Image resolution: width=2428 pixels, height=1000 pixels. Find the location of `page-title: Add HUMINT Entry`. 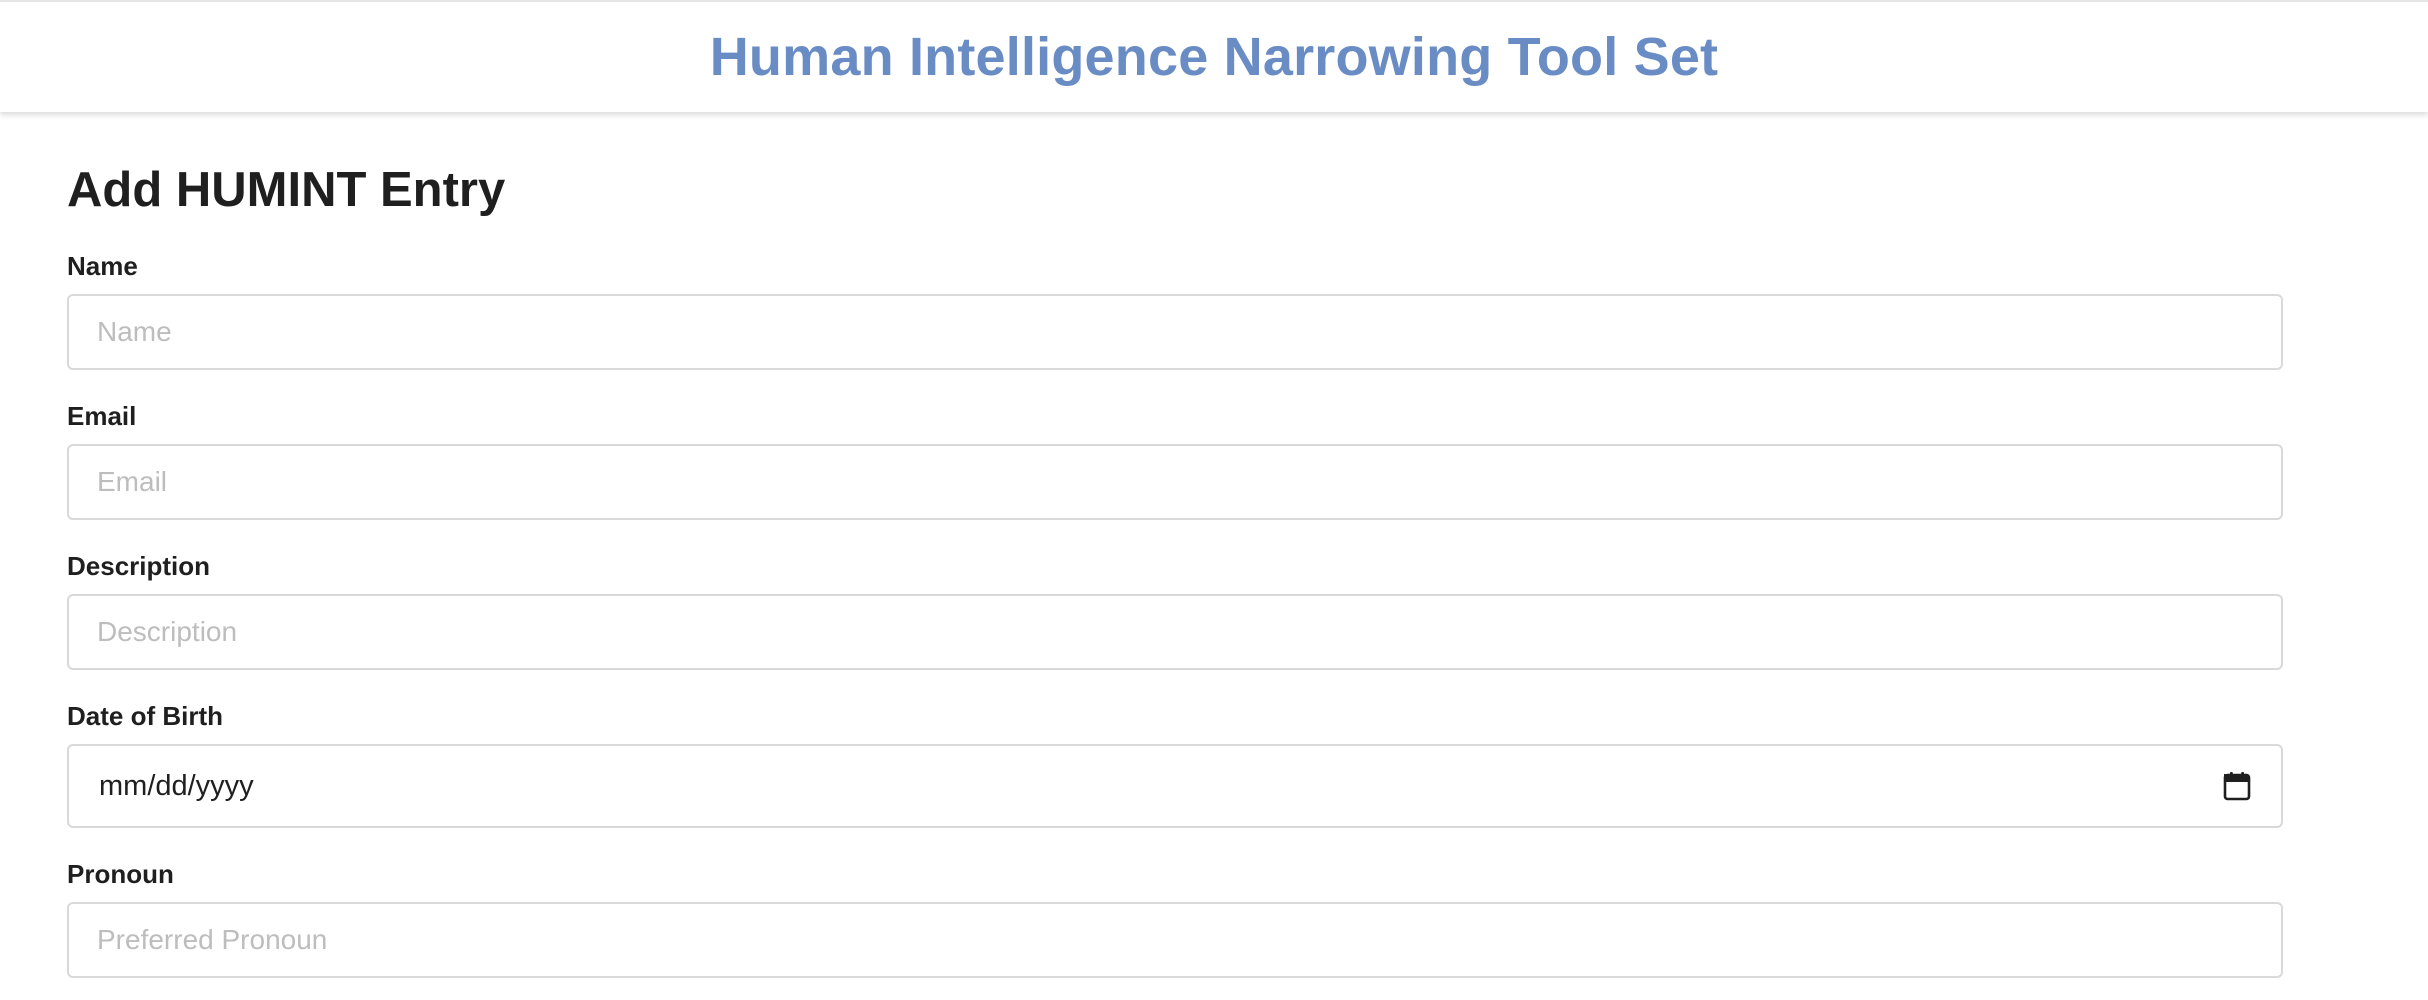

page-title: Add HUMINT Entry is located at coordinates (286, 190).